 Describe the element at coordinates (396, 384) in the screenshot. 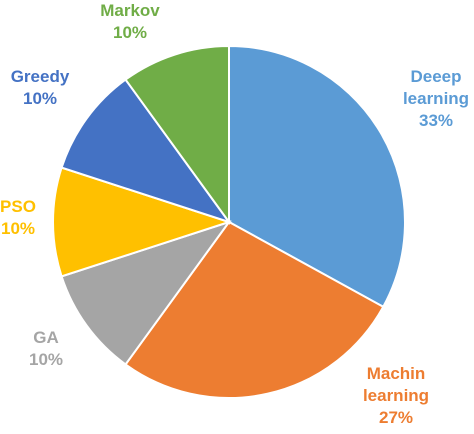

I see `category-label: Machin learning` at that location.